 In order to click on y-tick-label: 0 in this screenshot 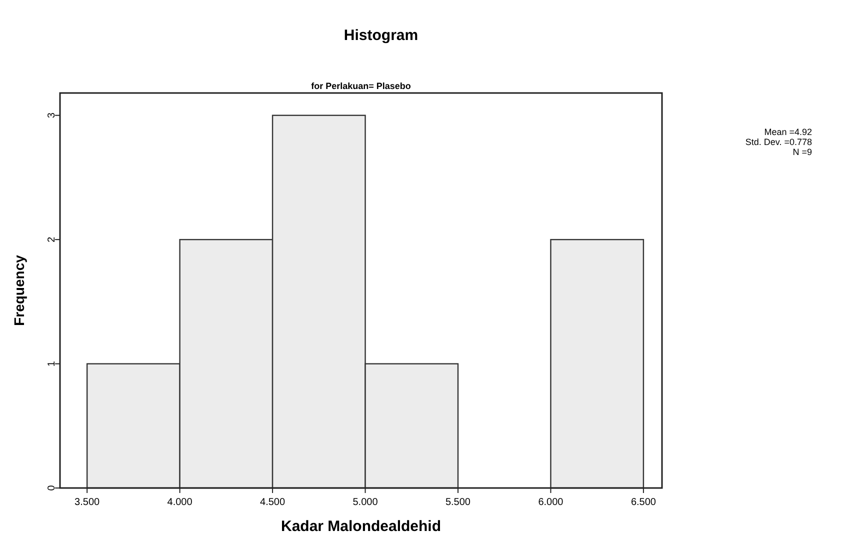, I will do `click(52, 487)`.